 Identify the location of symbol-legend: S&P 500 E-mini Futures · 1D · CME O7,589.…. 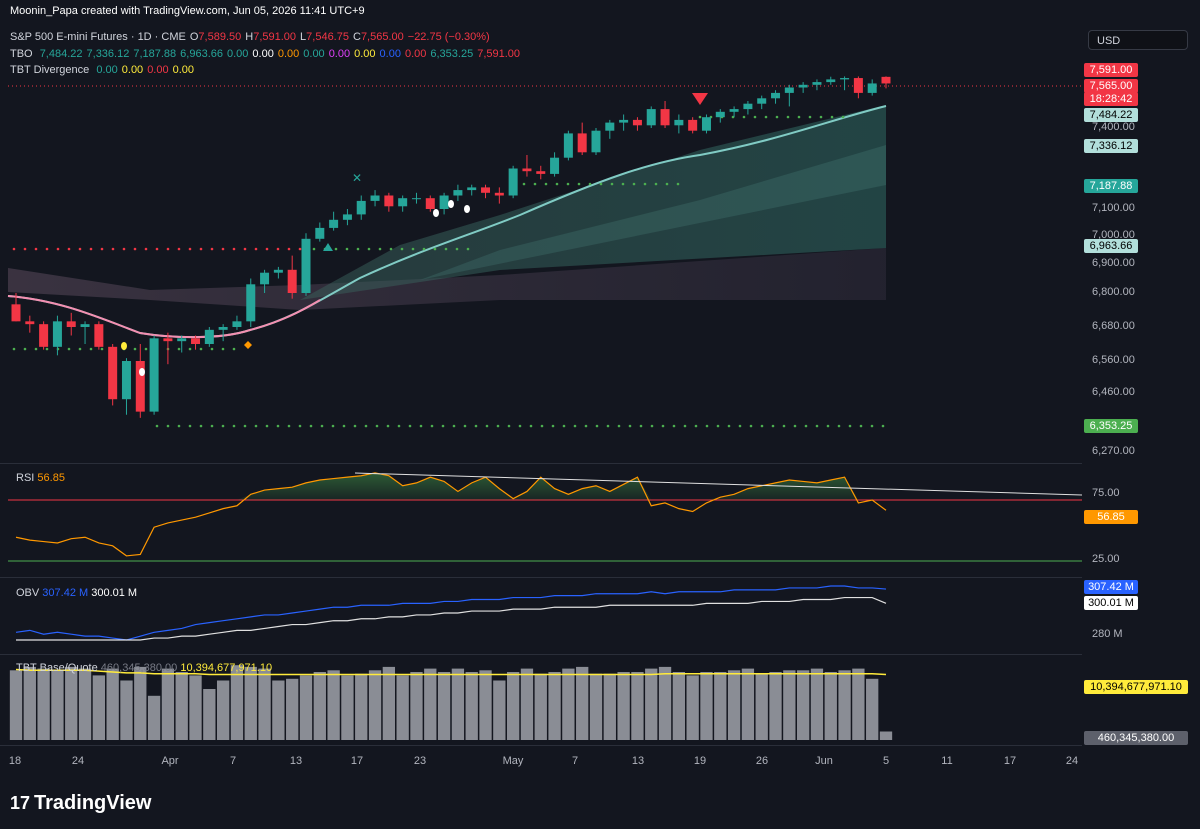
(252, 37).